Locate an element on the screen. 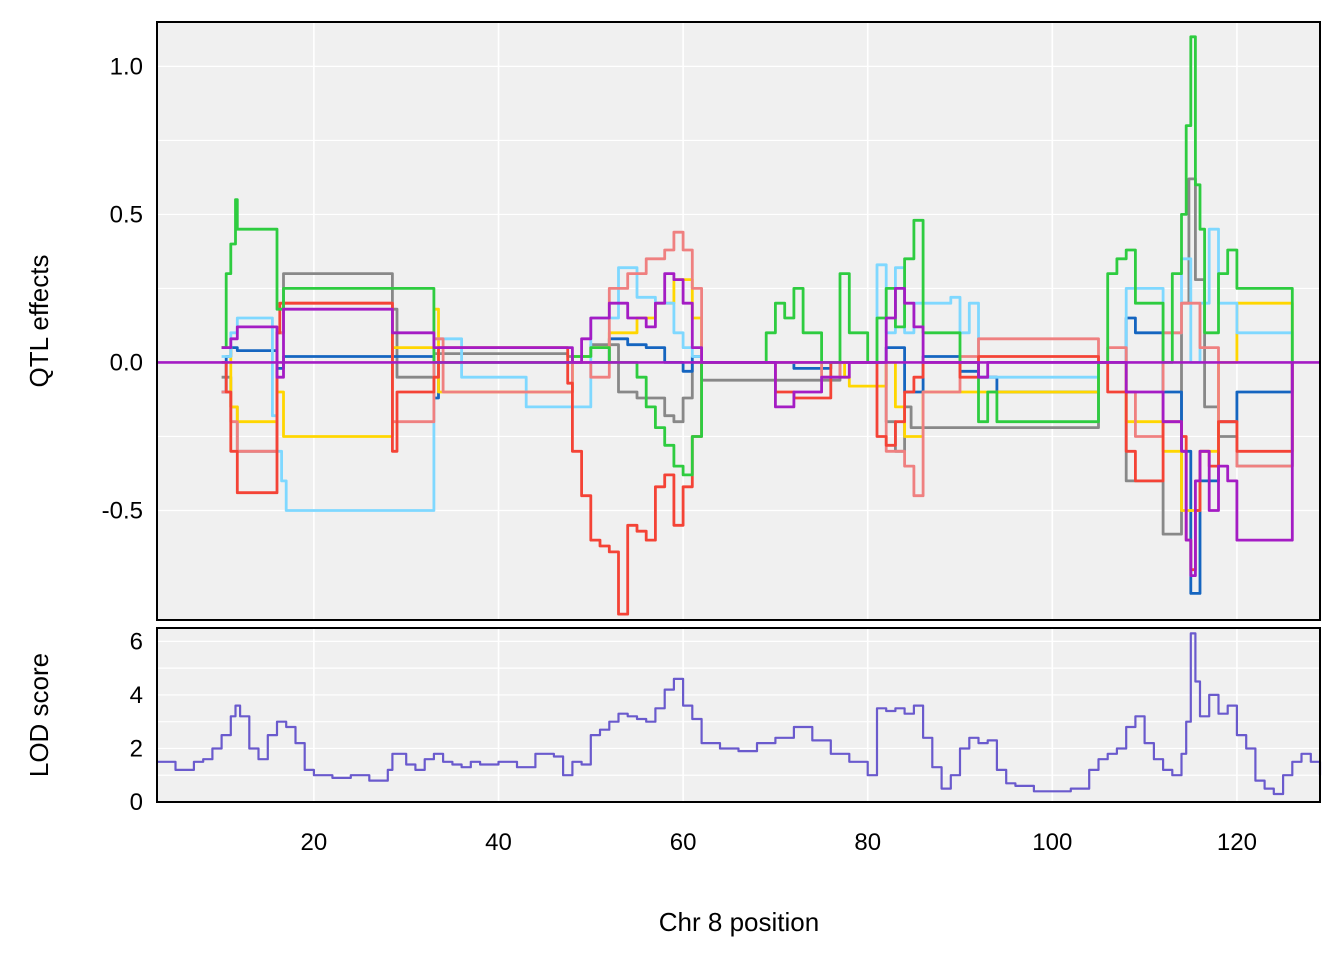  lod-y-tick-label: 4 is located at coordinates (136, 695).